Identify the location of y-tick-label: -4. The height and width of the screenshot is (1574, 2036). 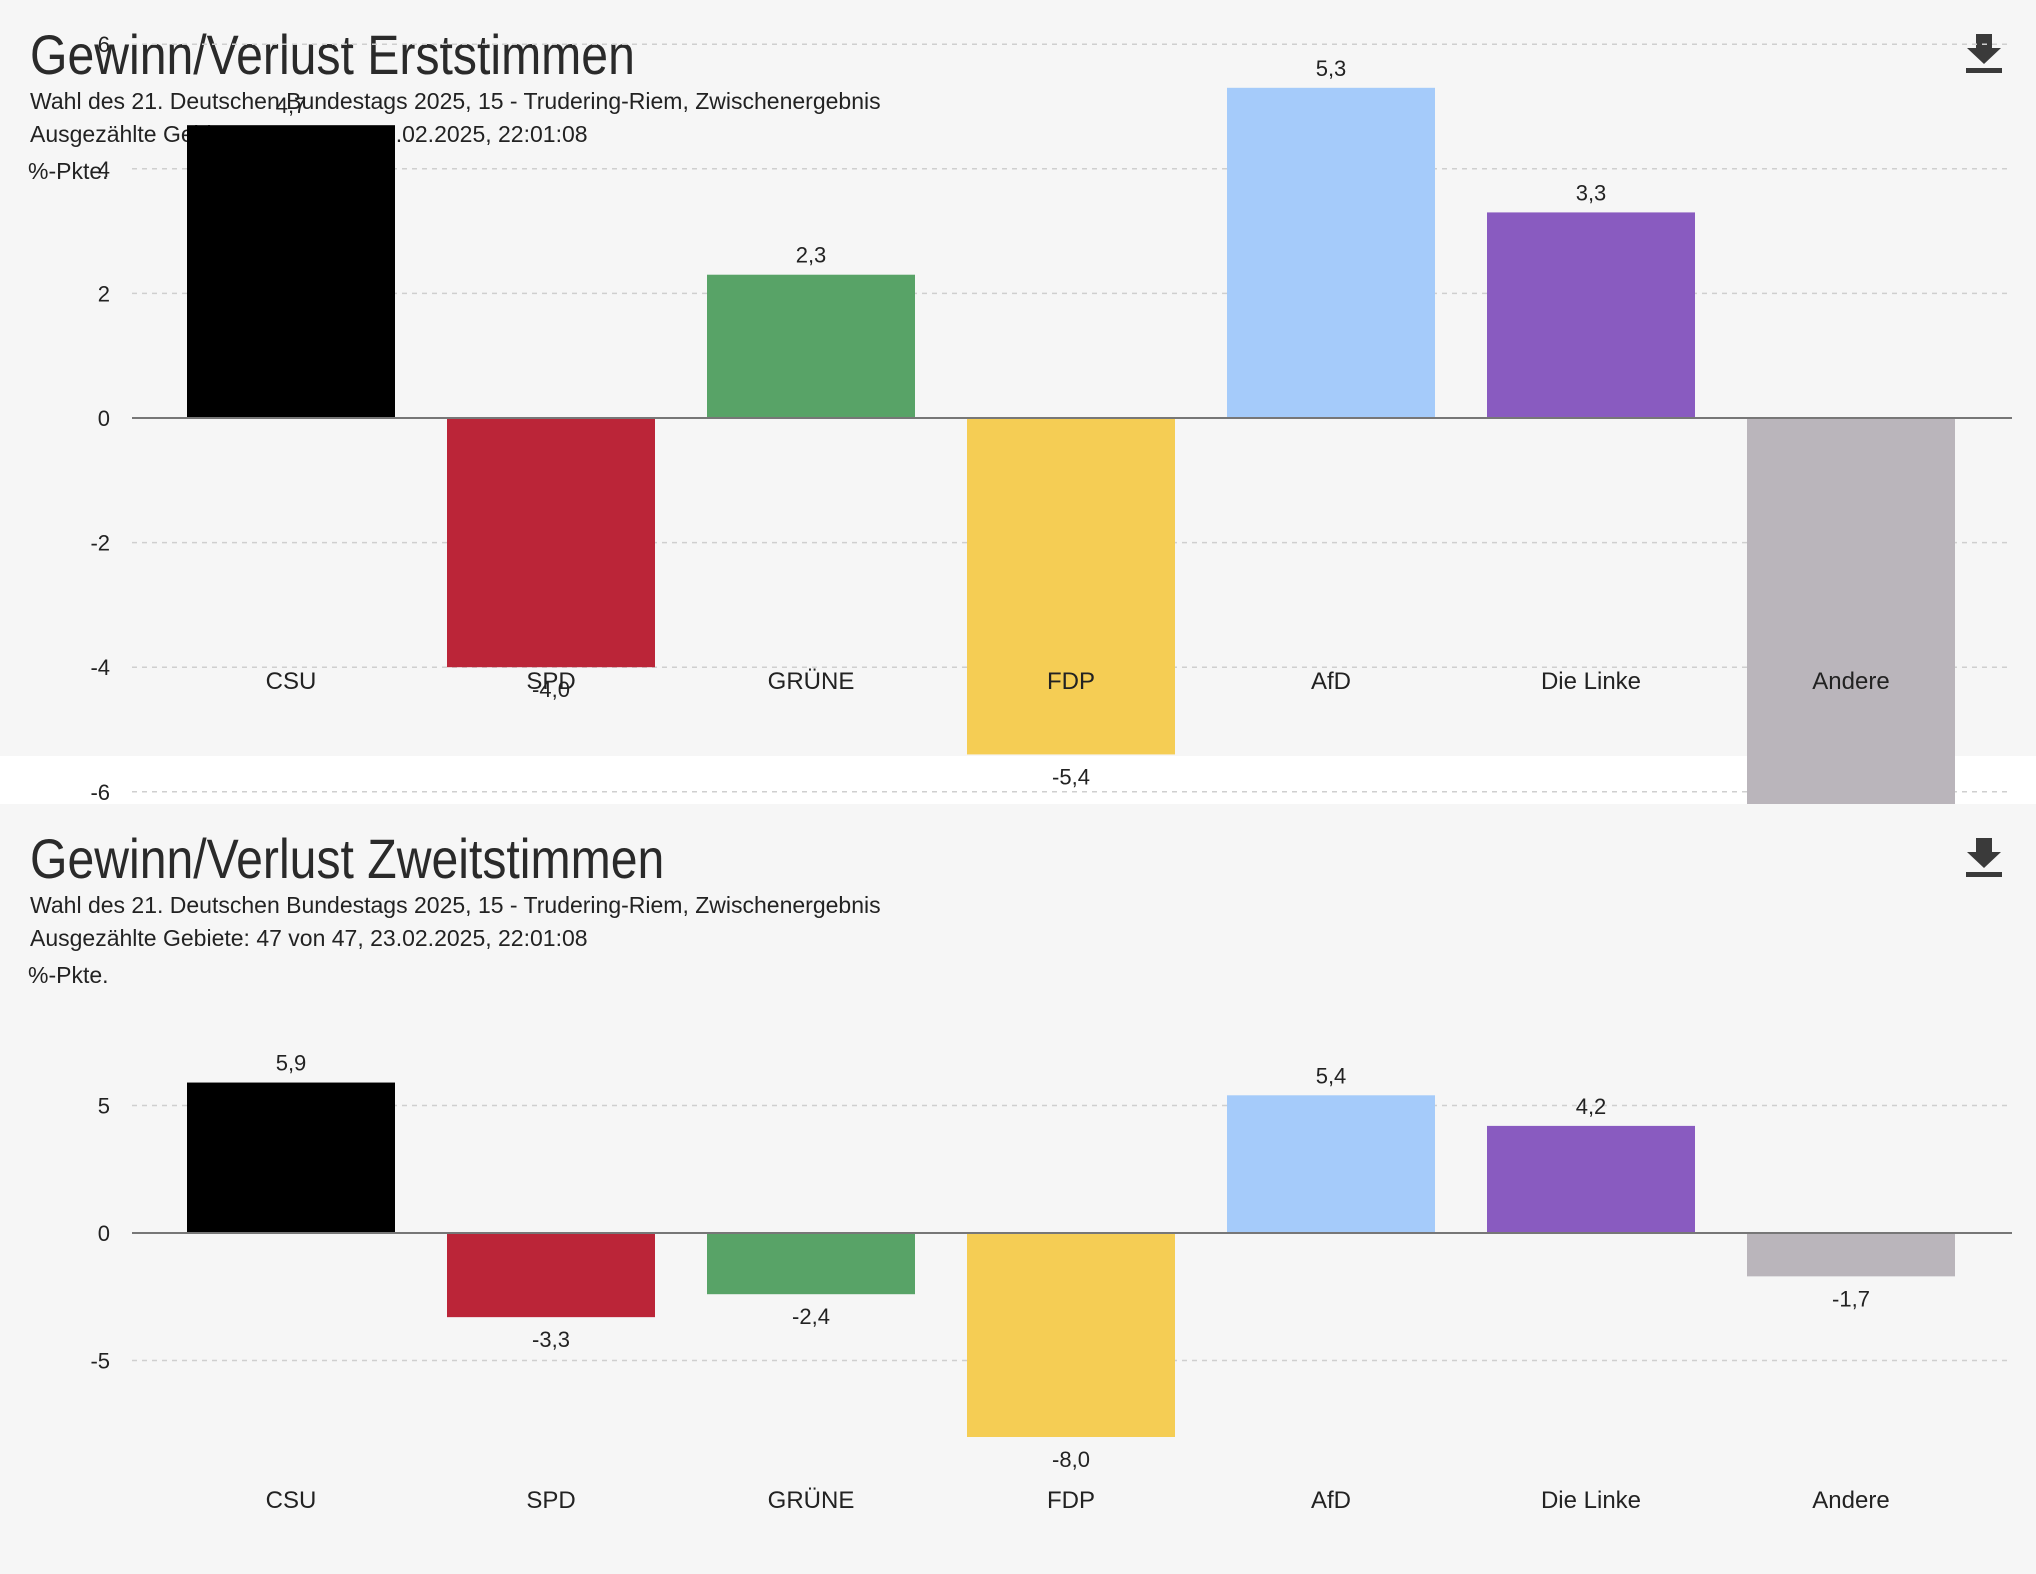
(100, 667).